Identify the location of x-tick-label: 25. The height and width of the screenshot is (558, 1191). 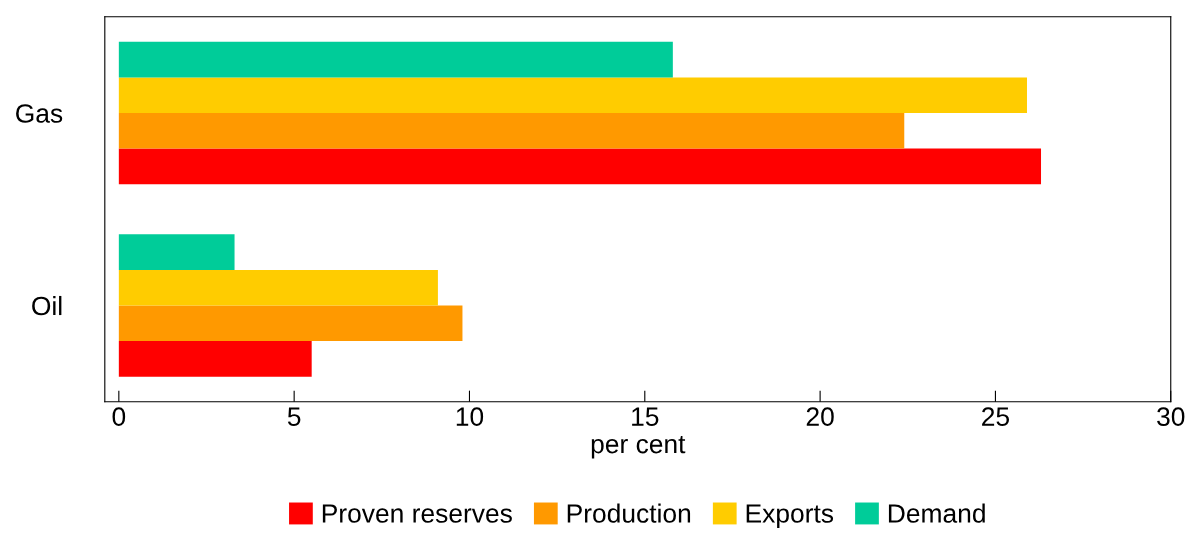
(995, 416).